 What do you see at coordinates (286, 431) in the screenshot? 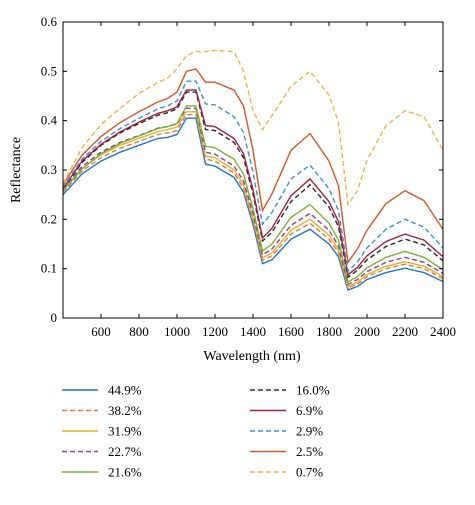
I see `legend-item: 2.9%` at bounding box center [286, 431].